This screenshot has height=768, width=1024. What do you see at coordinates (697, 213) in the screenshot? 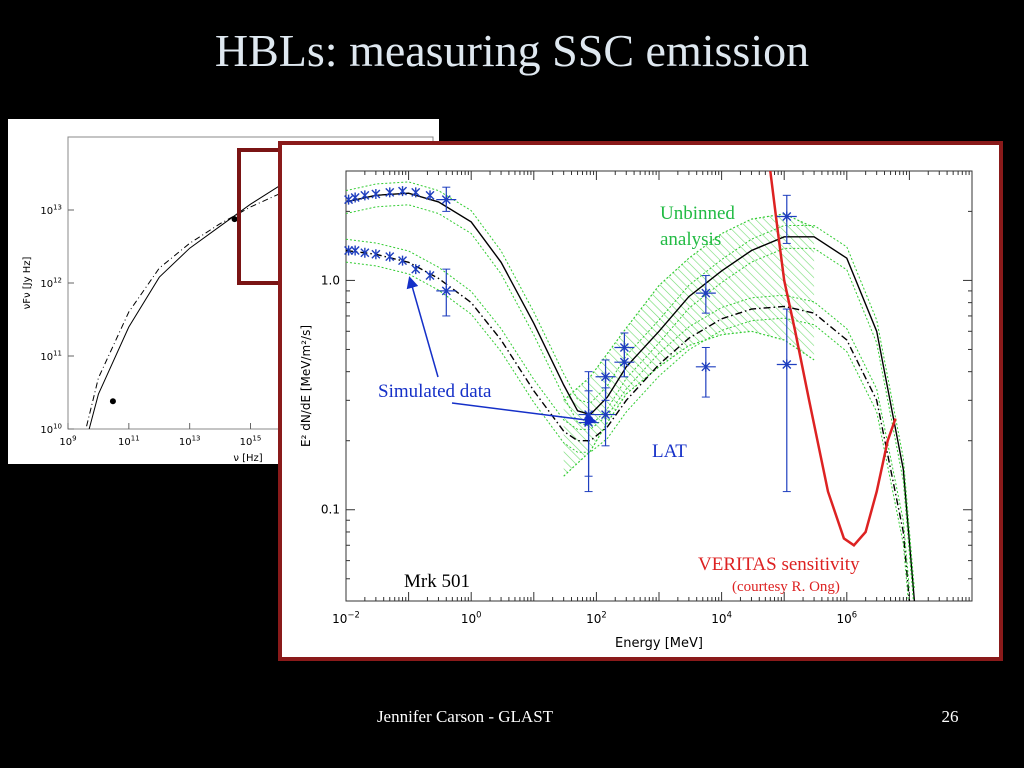
I see `unbinned-label-line1: Unbinned` at bounding box center [697, 213].